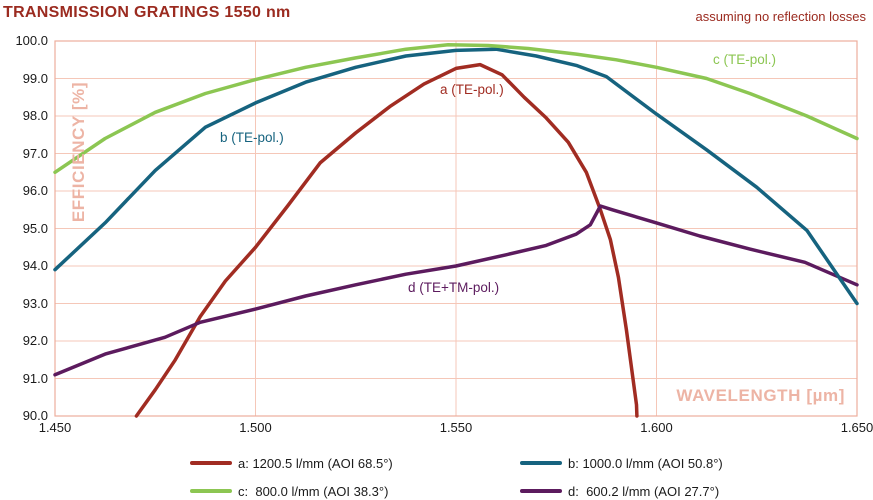 The height and width of the screenshot is (500, 873). Describe the element at coordinates (35, 115) in the screenshot. I see `y-tick-label: 98.0` at that location.